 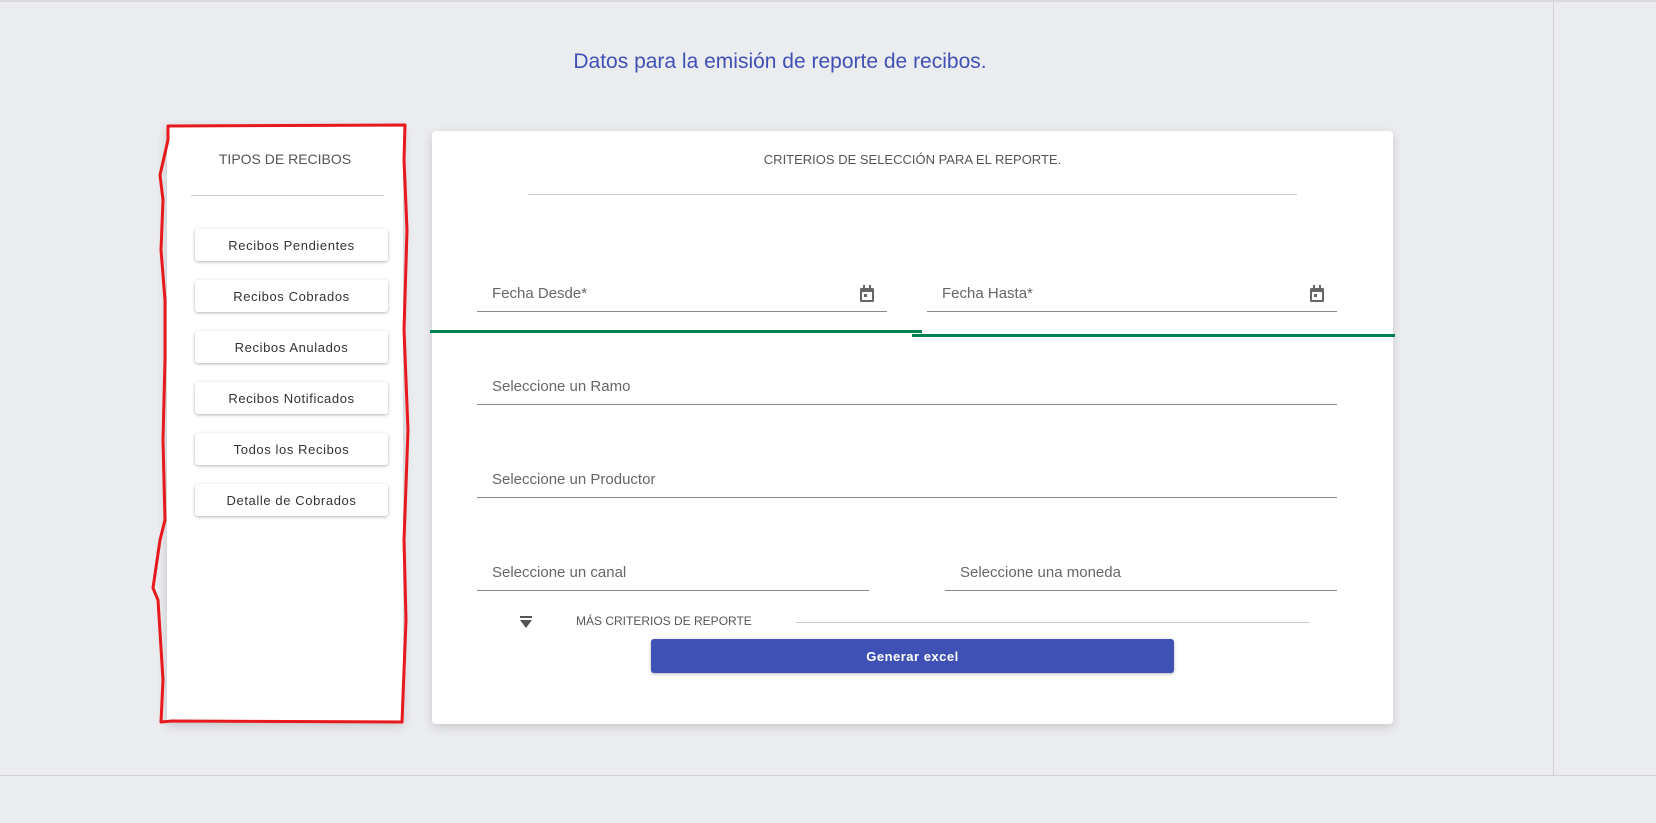 I want to click on moneda-select: Seleccione una moneda, so click(x=1141, y=570).